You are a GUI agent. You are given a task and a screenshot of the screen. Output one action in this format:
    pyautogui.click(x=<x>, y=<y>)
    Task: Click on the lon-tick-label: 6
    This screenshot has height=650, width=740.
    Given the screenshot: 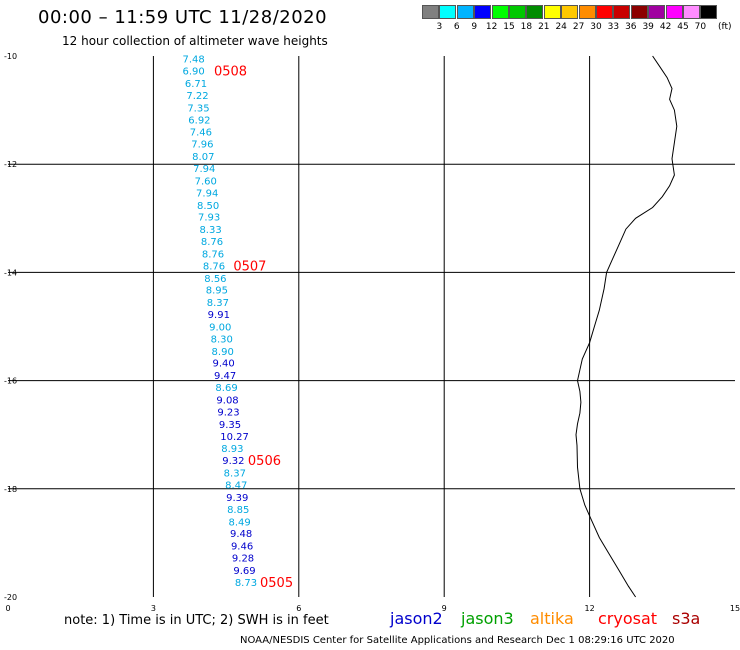 What is the action you would take?
    pyautogui.click(x=298, y=608)
    